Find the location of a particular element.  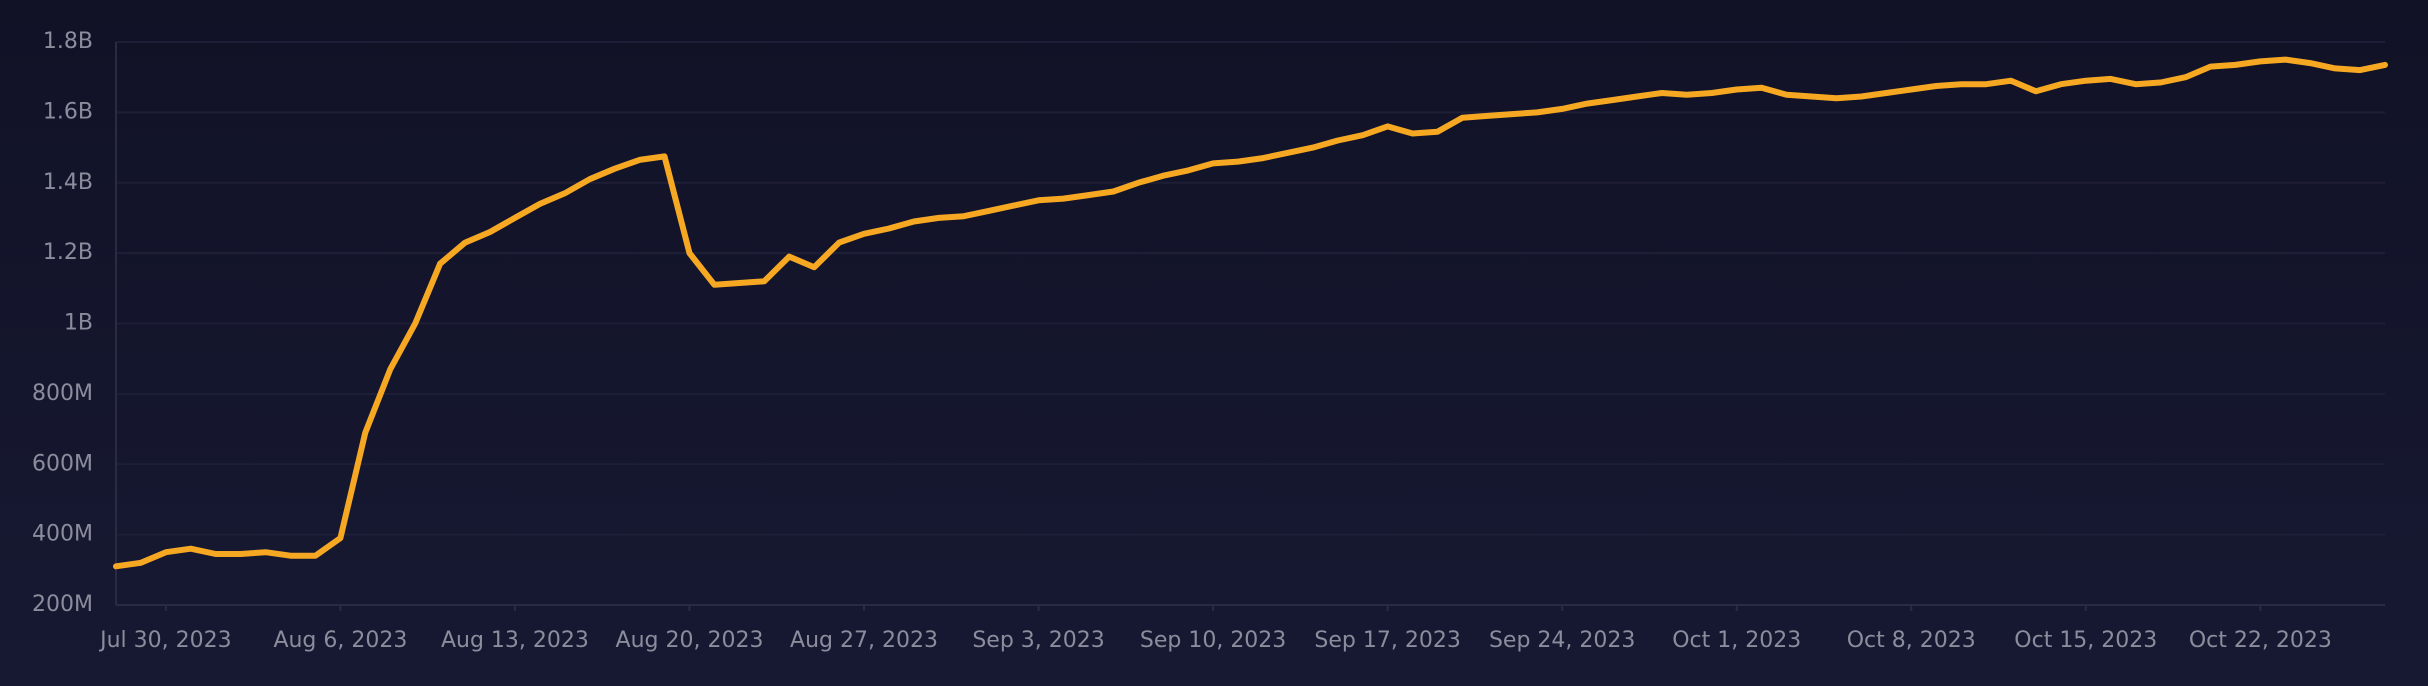

y-tick-label: 1.2B is located at coordinates (68, 252).